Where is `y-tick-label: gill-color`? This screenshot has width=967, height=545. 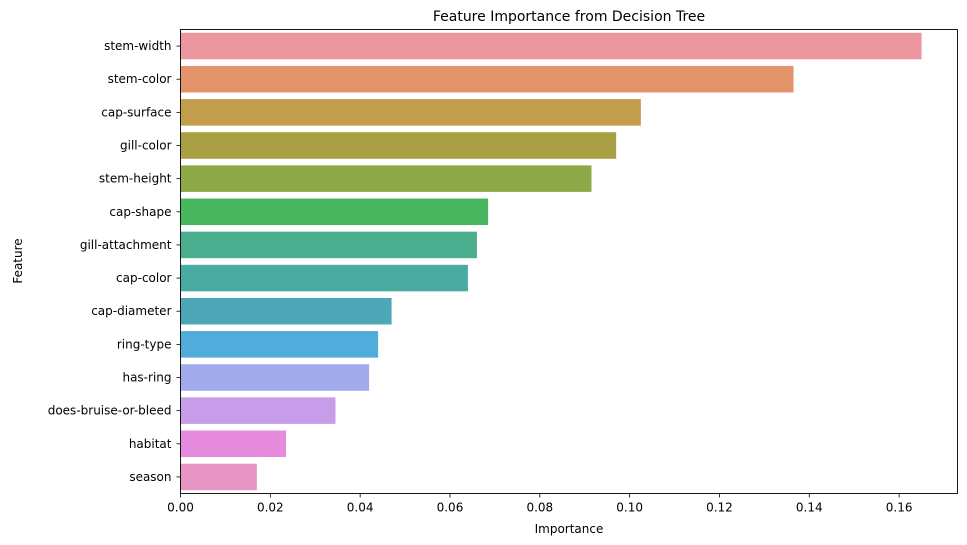 y-tick-label: gill-color is located at coordinates (146, 146).